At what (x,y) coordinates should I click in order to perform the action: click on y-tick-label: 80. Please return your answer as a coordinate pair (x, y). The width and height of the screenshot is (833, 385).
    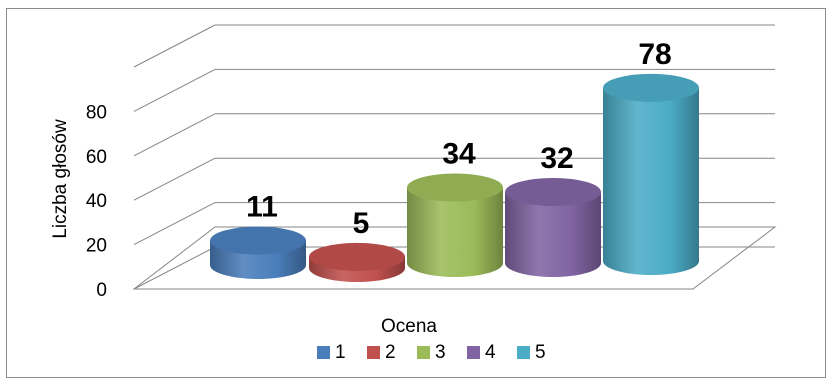
    Looking at the image, I should click on (96, 112).